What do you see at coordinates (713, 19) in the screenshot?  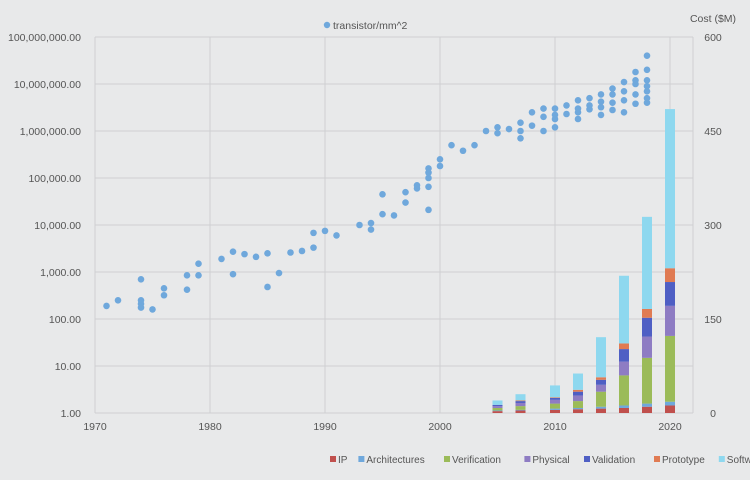 I see `right-axis-title: Cost ($M)` at bounding box center [713, 19].